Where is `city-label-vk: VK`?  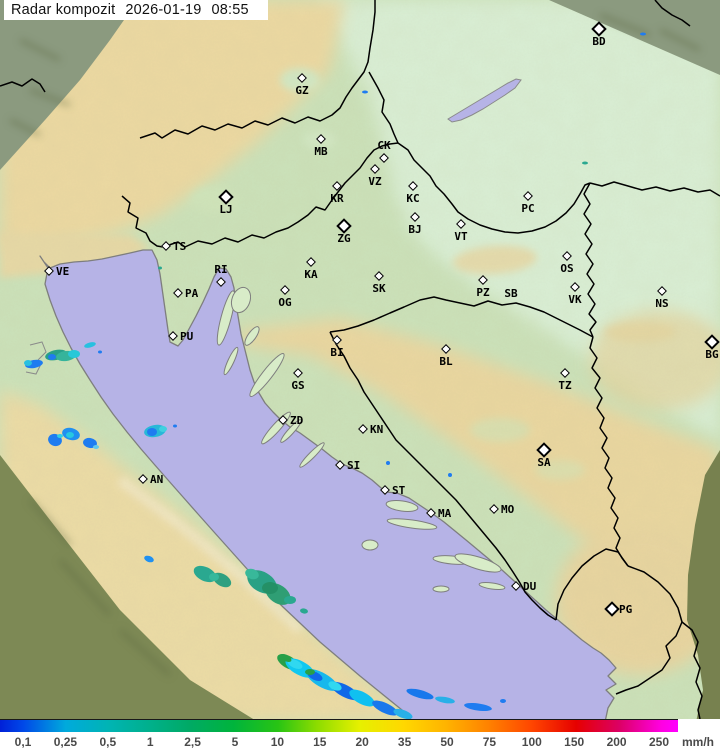
city-label-vk: VK is located at coordinates (575, 299).